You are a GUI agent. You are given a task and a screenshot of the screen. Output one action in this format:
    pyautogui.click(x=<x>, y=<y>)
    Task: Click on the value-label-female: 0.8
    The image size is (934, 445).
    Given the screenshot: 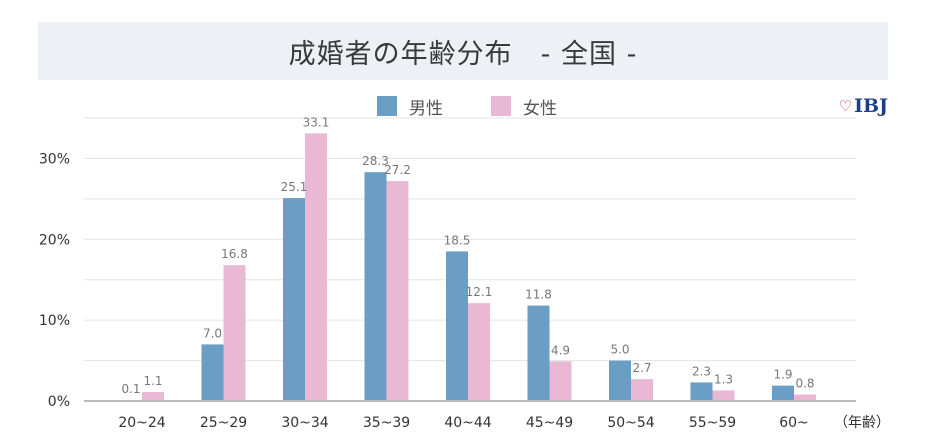 What is the action you would take?
    pyautogui.click(x=804, y=384)
    